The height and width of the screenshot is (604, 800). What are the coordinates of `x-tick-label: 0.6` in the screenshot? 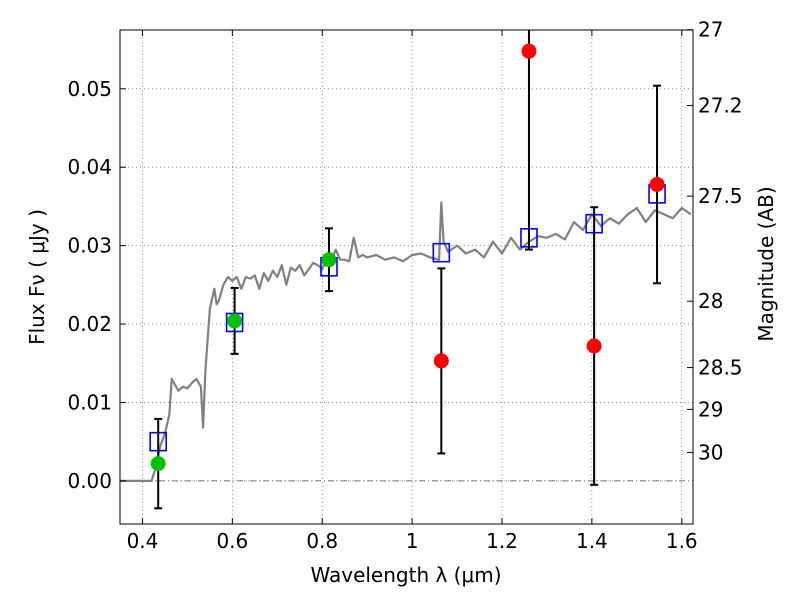 It's located at (232, 541).